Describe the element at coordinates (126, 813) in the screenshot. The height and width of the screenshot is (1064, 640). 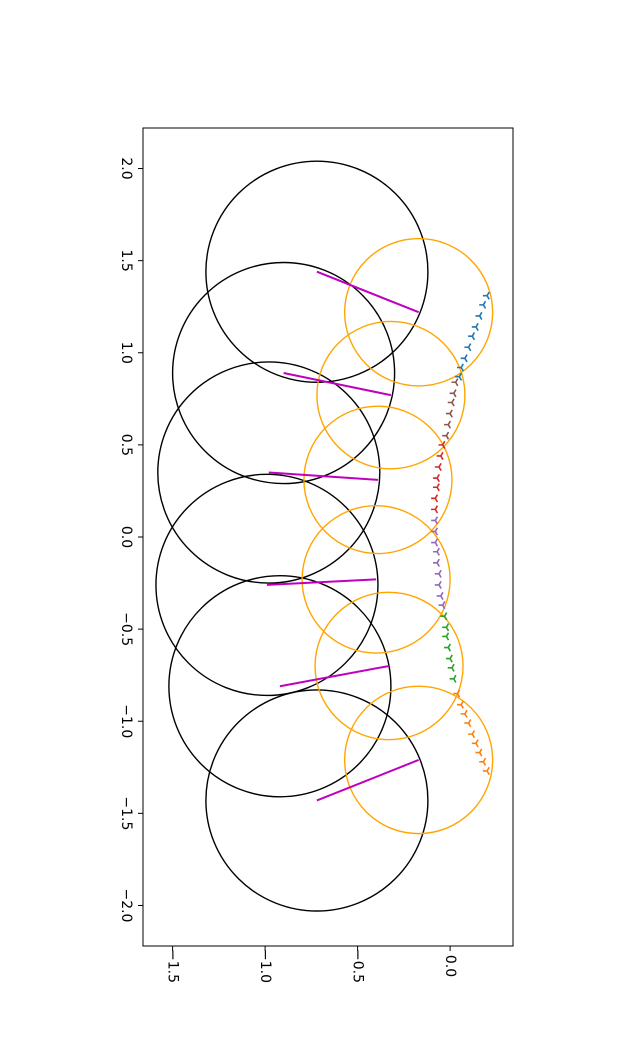
I see `y-tick-label-1: −1.5` at that location.